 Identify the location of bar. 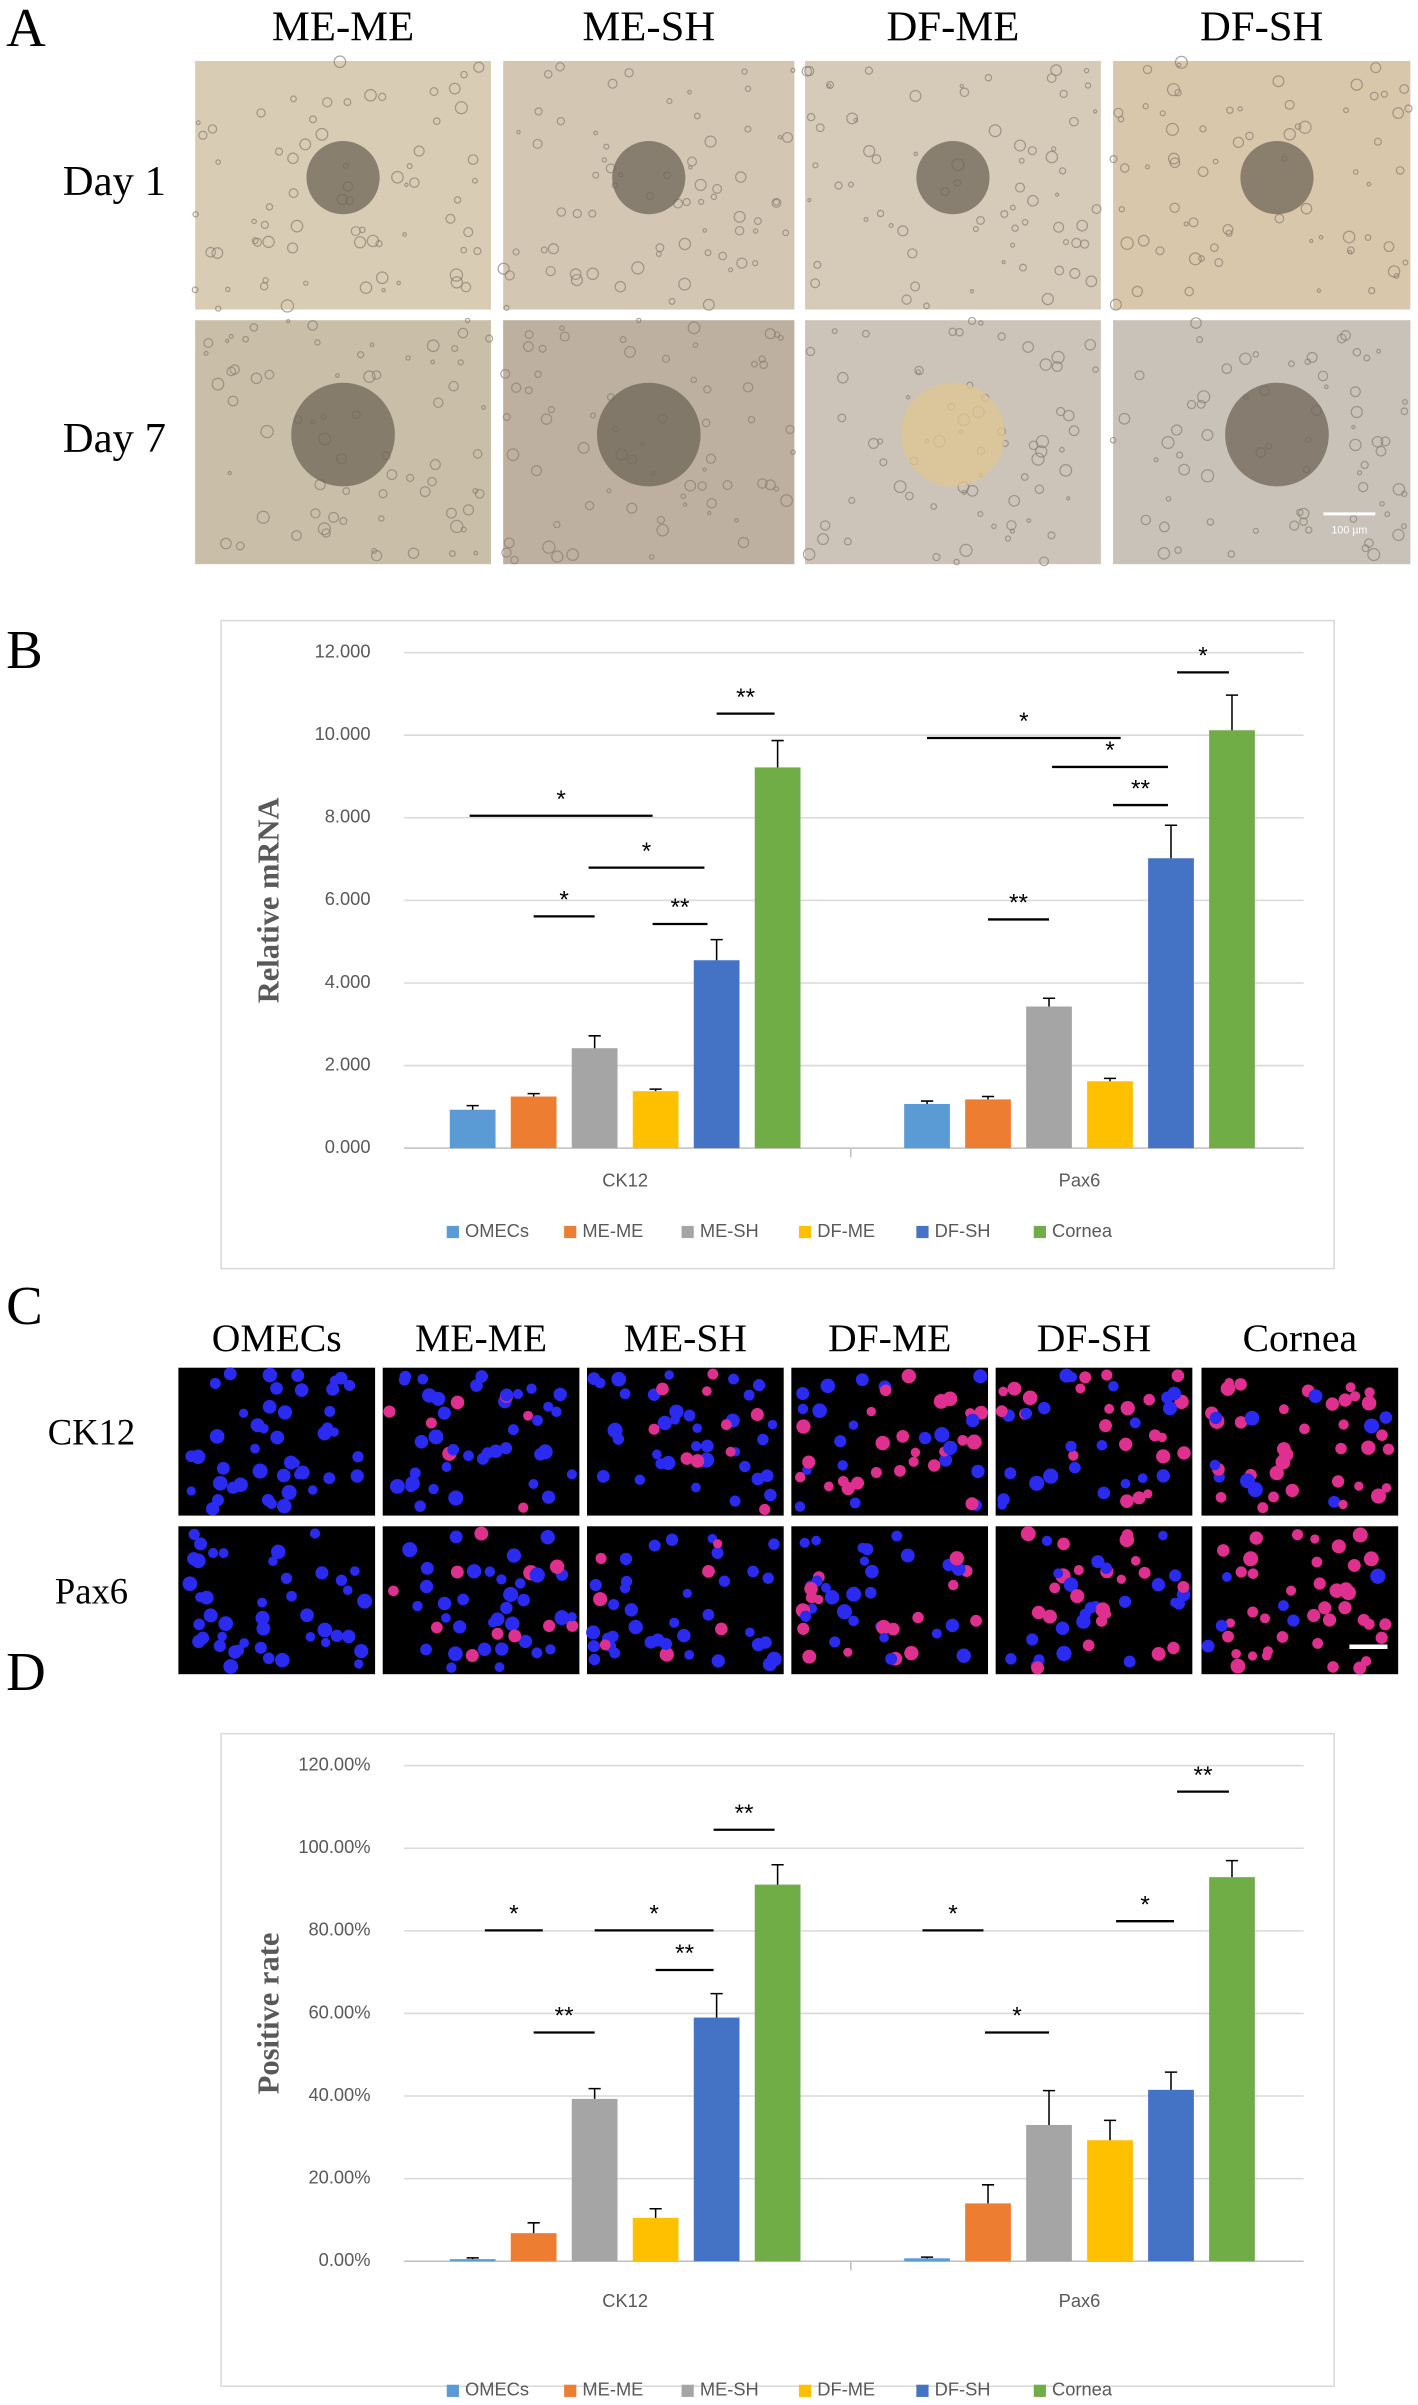
(533, 2247).